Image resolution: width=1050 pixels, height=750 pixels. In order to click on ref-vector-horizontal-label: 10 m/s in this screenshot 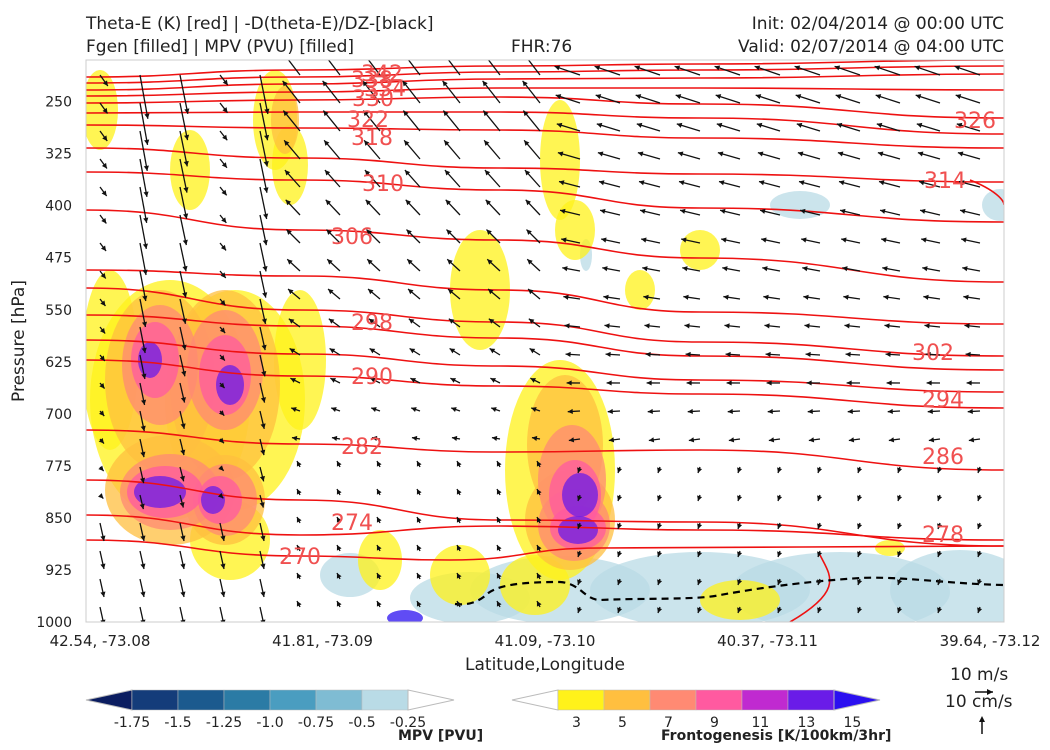, I will do `click(979, 675)`.